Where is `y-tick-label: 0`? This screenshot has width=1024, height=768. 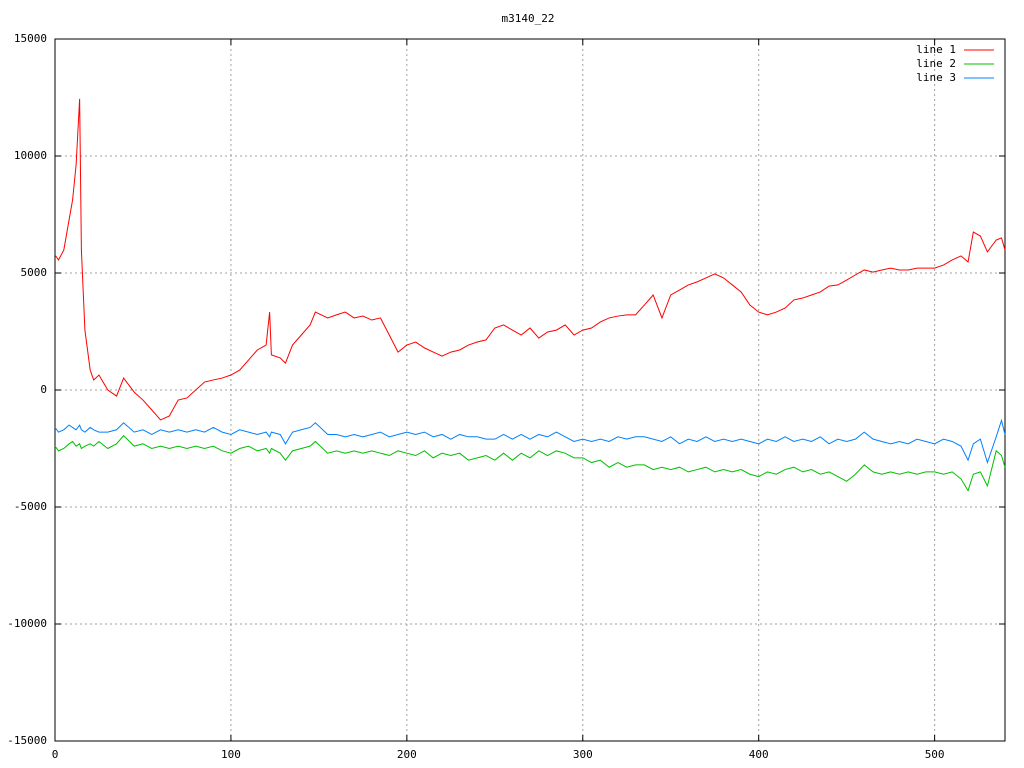
y-tick-label: 0 is located at coordinates (43, 389).